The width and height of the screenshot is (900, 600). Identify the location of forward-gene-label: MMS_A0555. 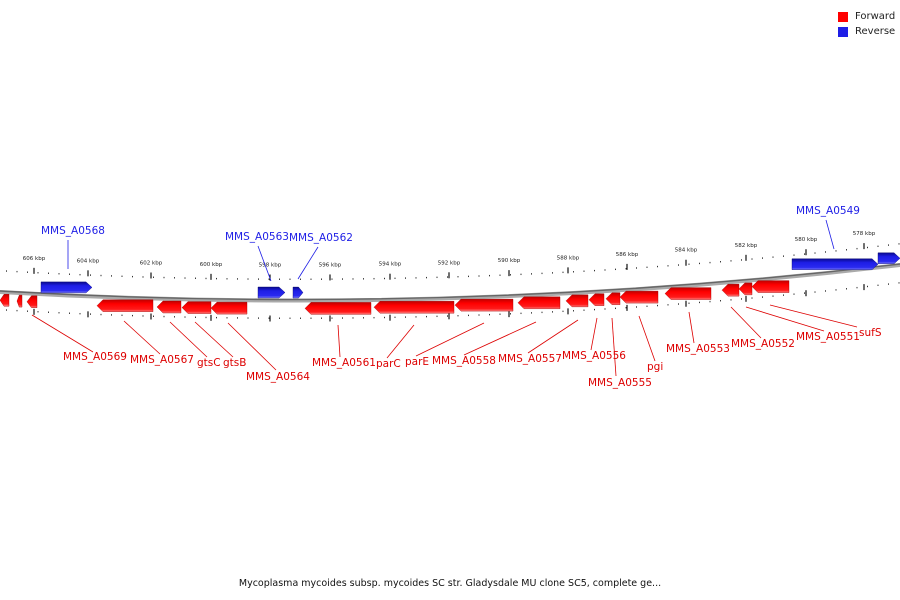
(620, 383).